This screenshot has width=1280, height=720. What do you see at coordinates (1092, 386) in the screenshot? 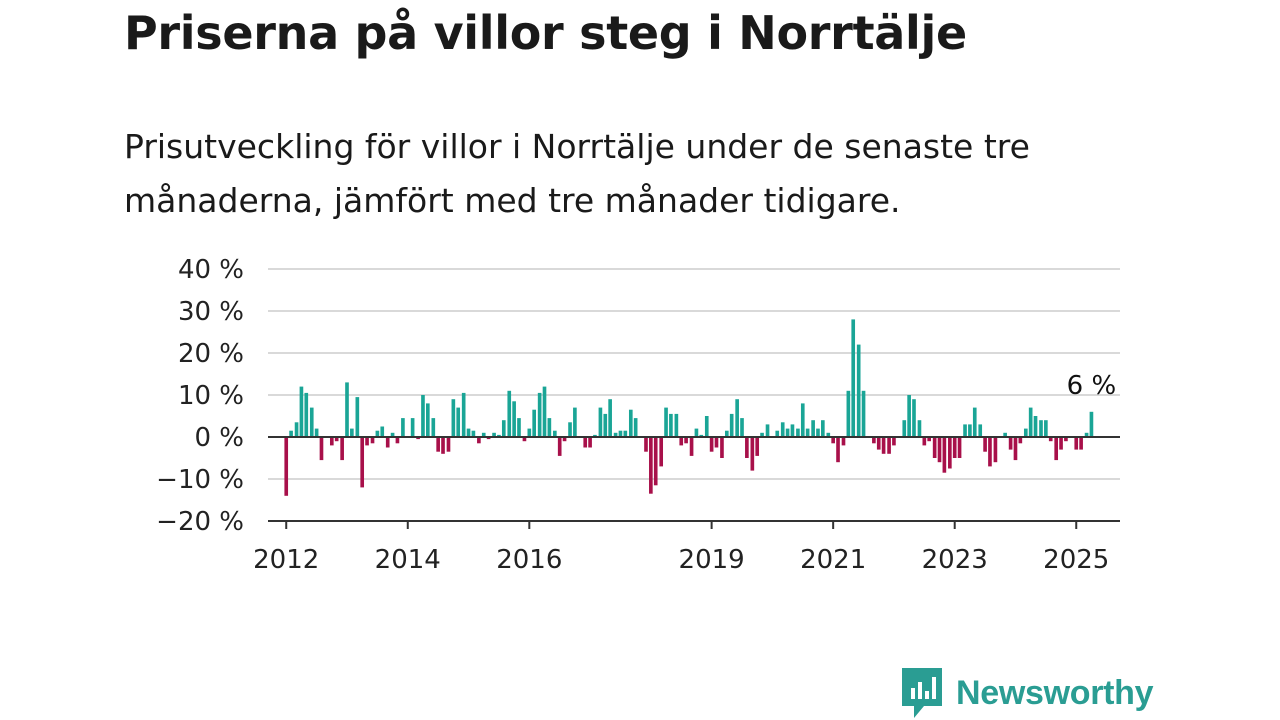
I see `value-annotation: 6 %` at bounding box center [1092, 386].